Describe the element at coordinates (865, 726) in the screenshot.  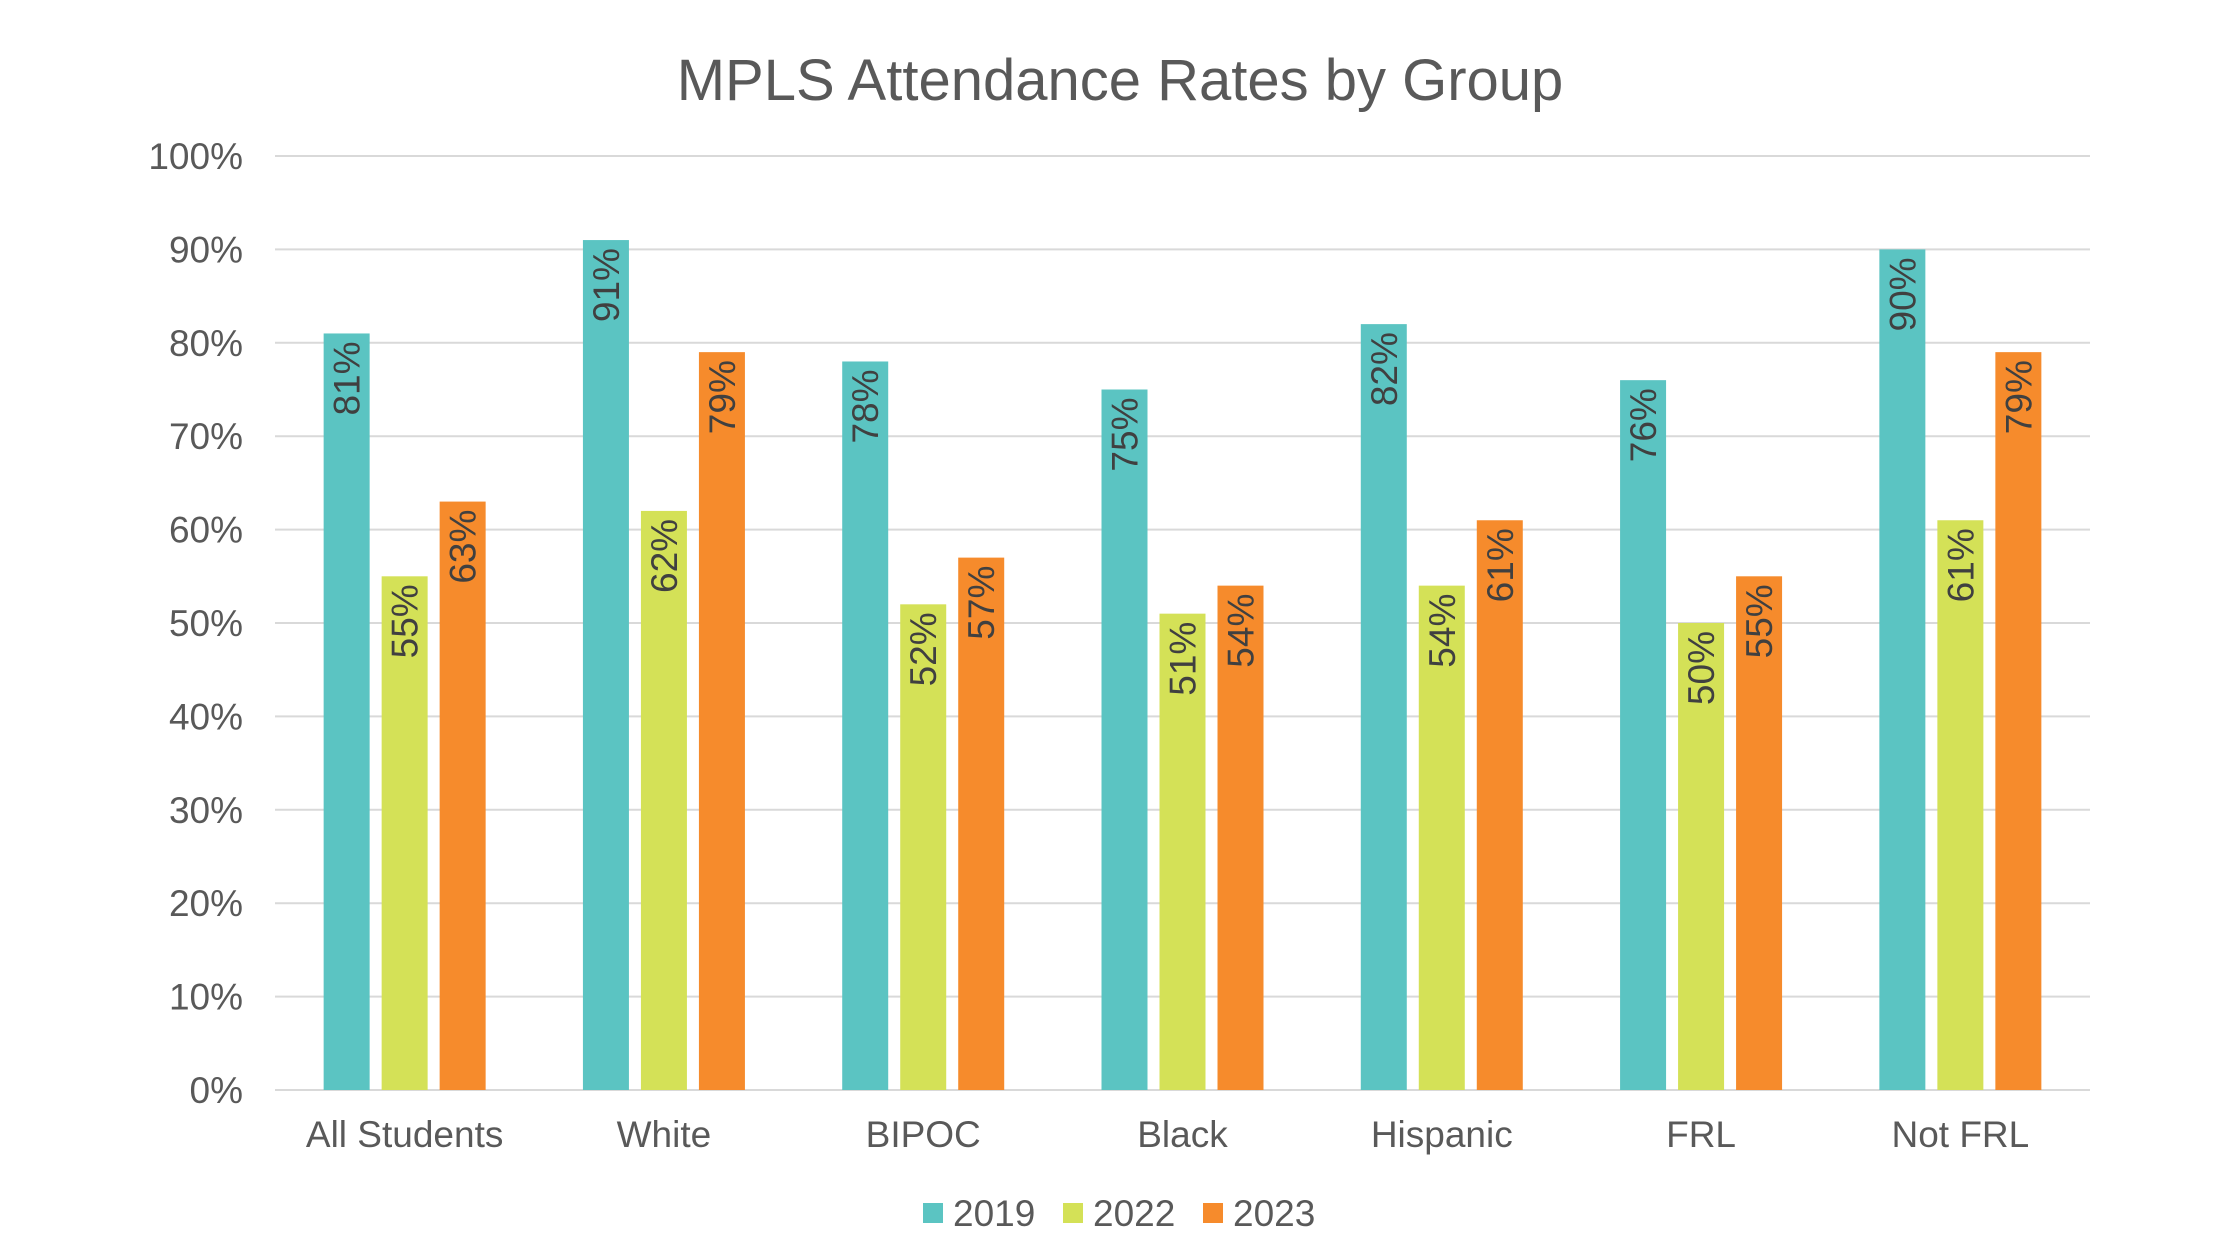
I see `bar-2019-bipoc` at that location.